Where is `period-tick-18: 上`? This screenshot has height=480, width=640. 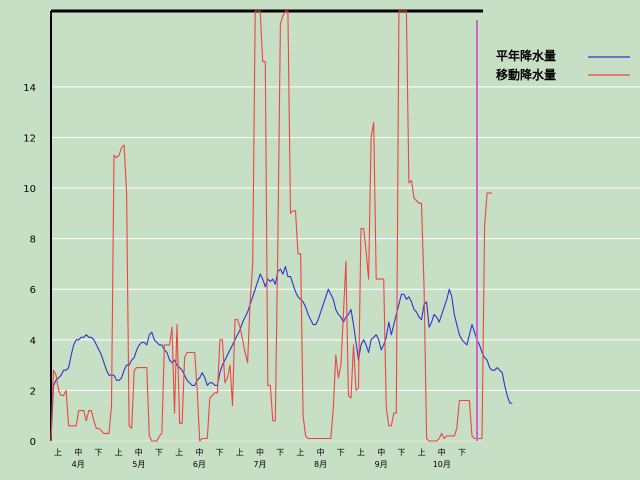
period-tick-18: 上 is located at coordinates (422, 452).